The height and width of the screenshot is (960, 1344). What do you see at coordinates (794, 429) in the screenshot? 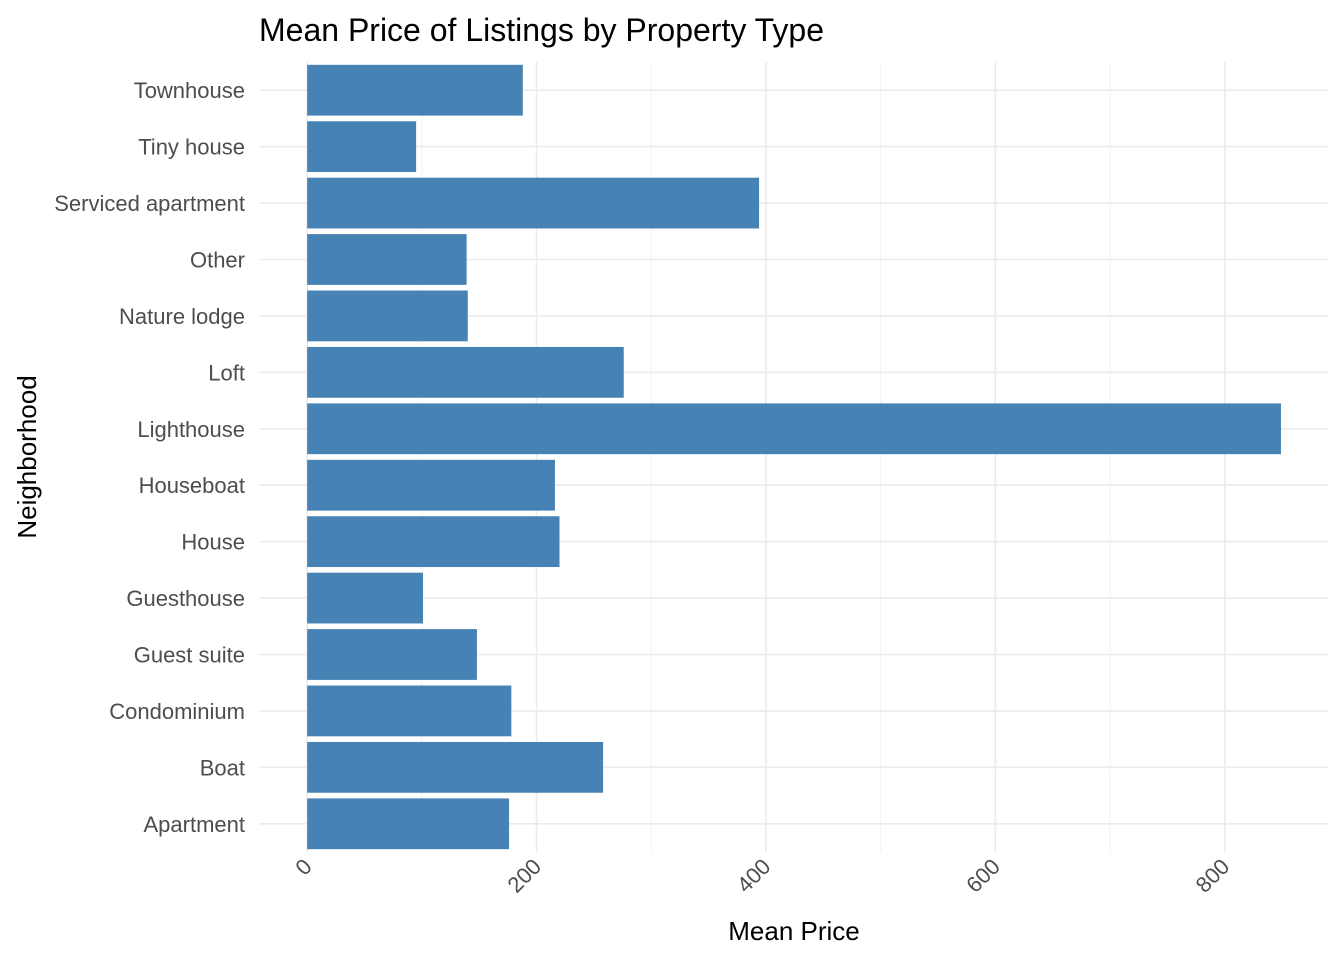
I see `bar-lighthouse` at bounding box center [794, 429].